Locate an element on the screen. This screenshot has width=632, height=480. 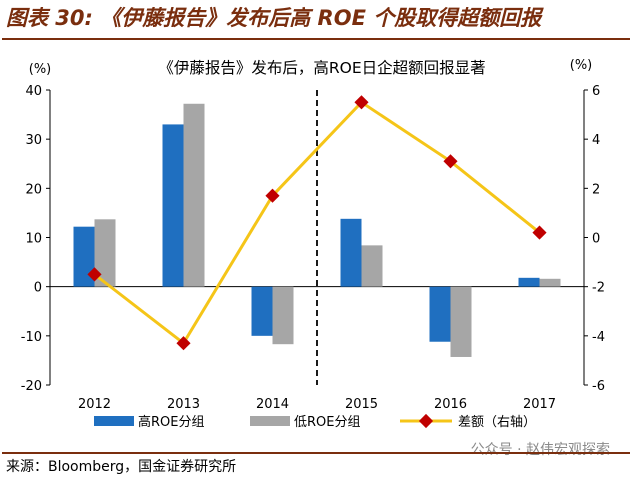
legend-swatch-high-roe is located at coordinates (114, 421).